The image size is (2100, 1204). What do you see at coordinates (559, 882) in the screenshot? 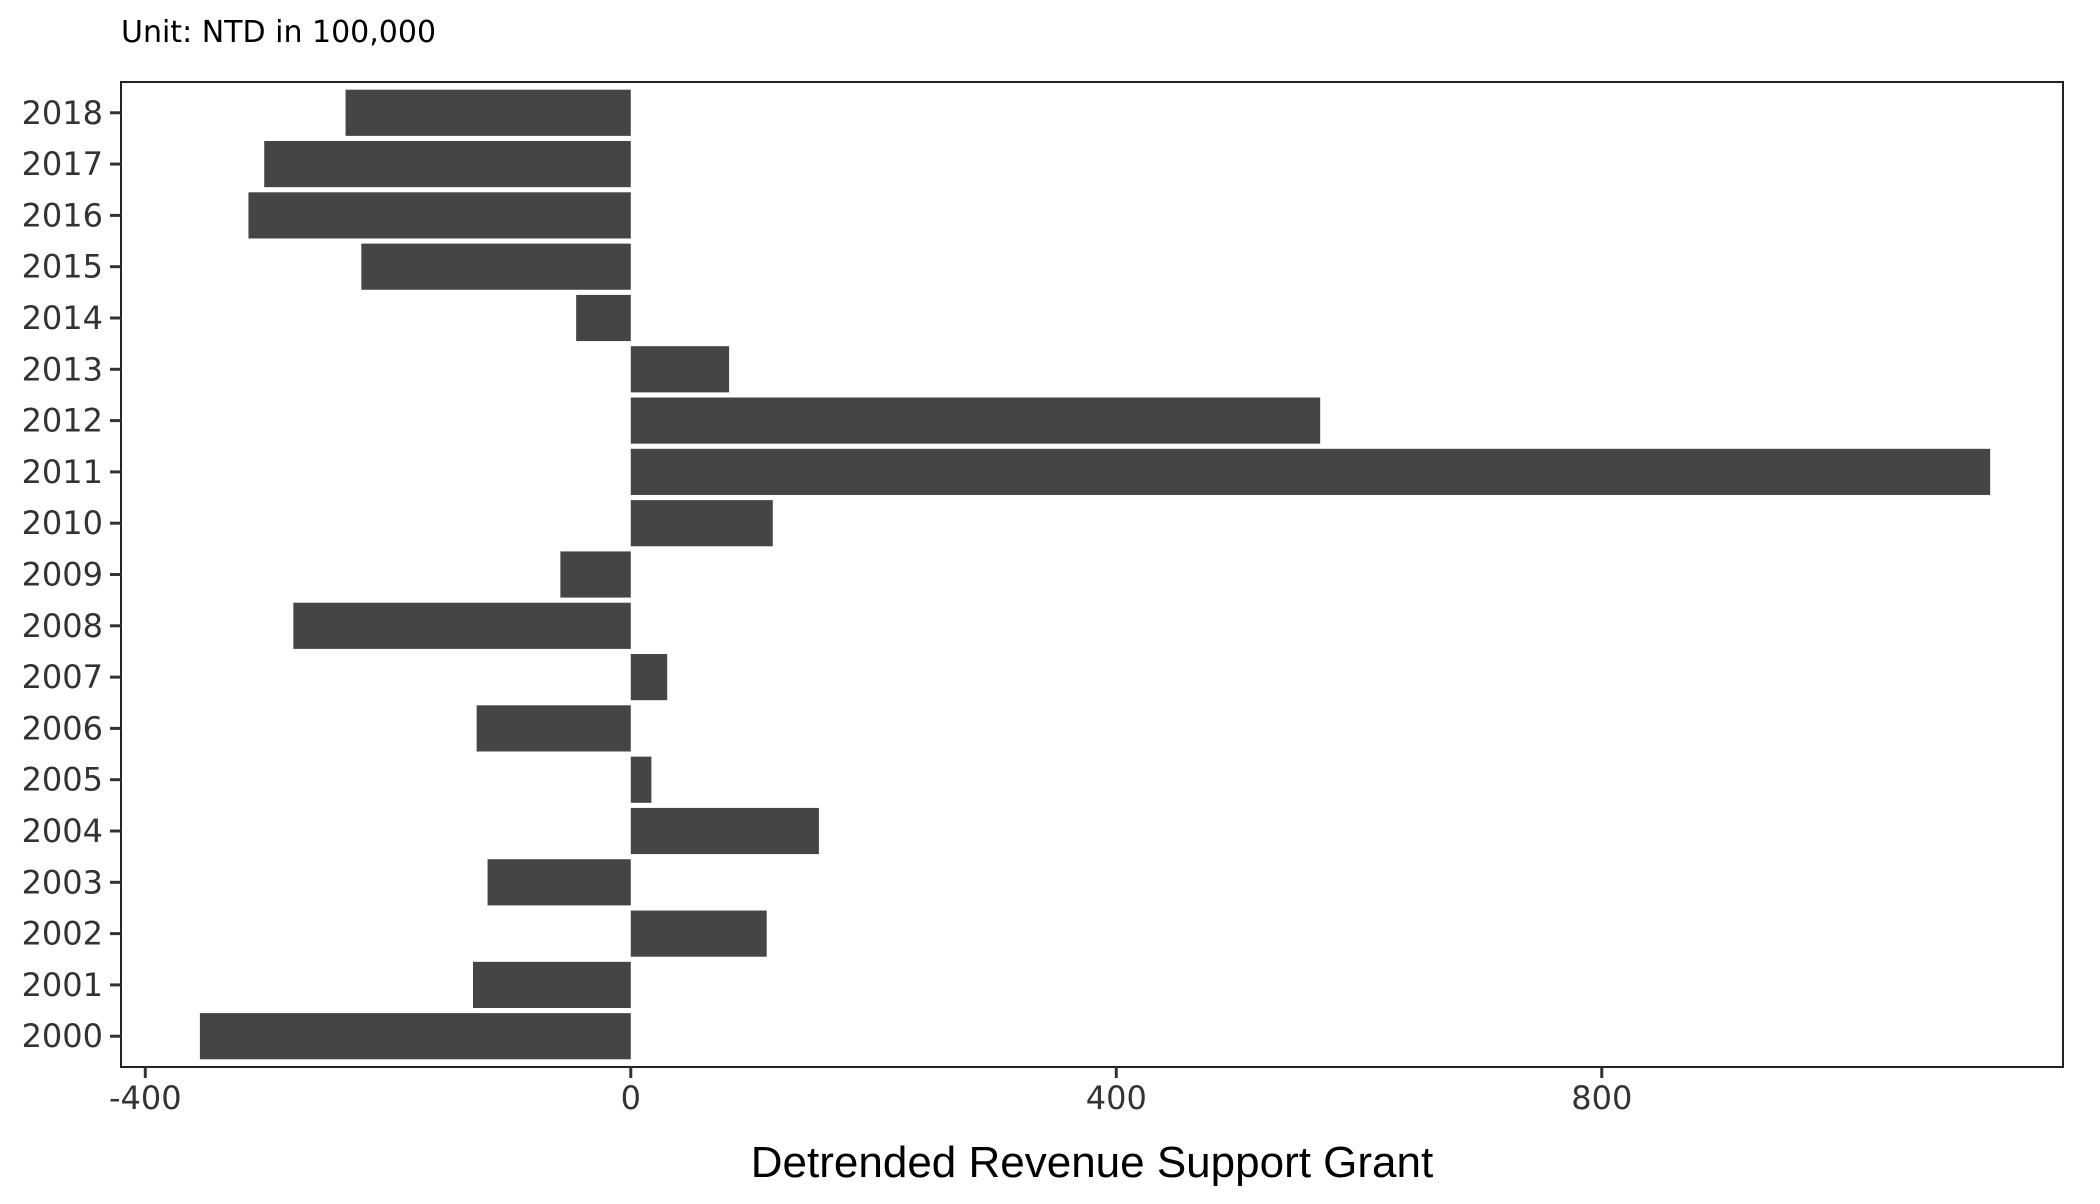
I see `bar-2003` at bounding box center [559, 882].